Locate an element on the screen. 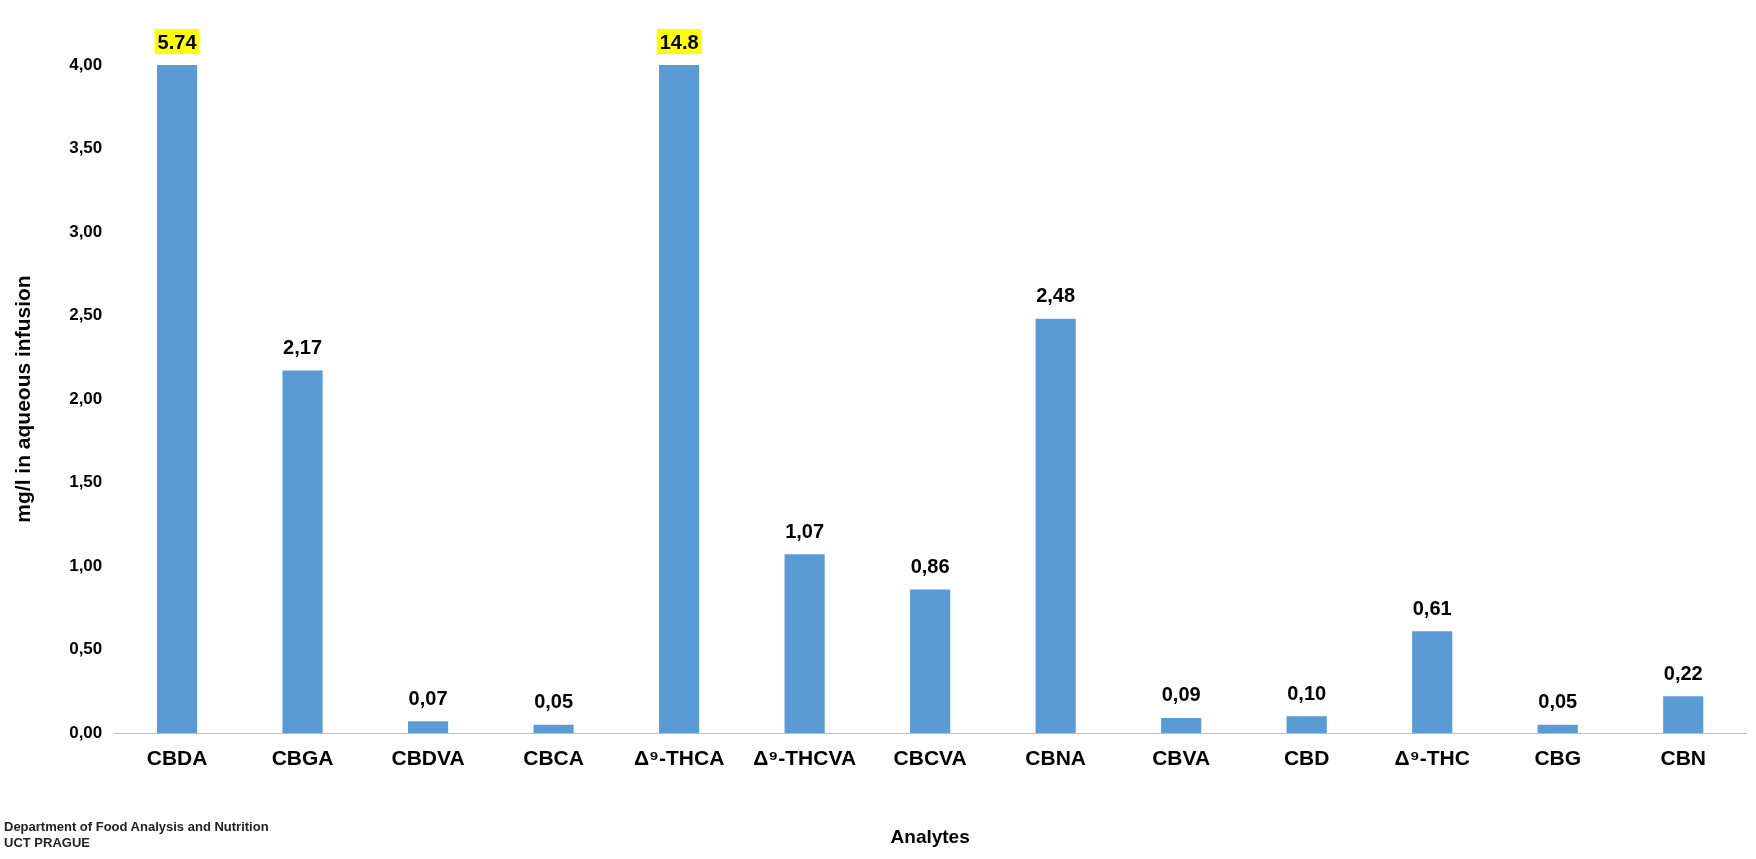 Image resolution: width=1756 pixels, height=859 pixels. y-tick-label: 3,50 is located at coordinates (86, 148).